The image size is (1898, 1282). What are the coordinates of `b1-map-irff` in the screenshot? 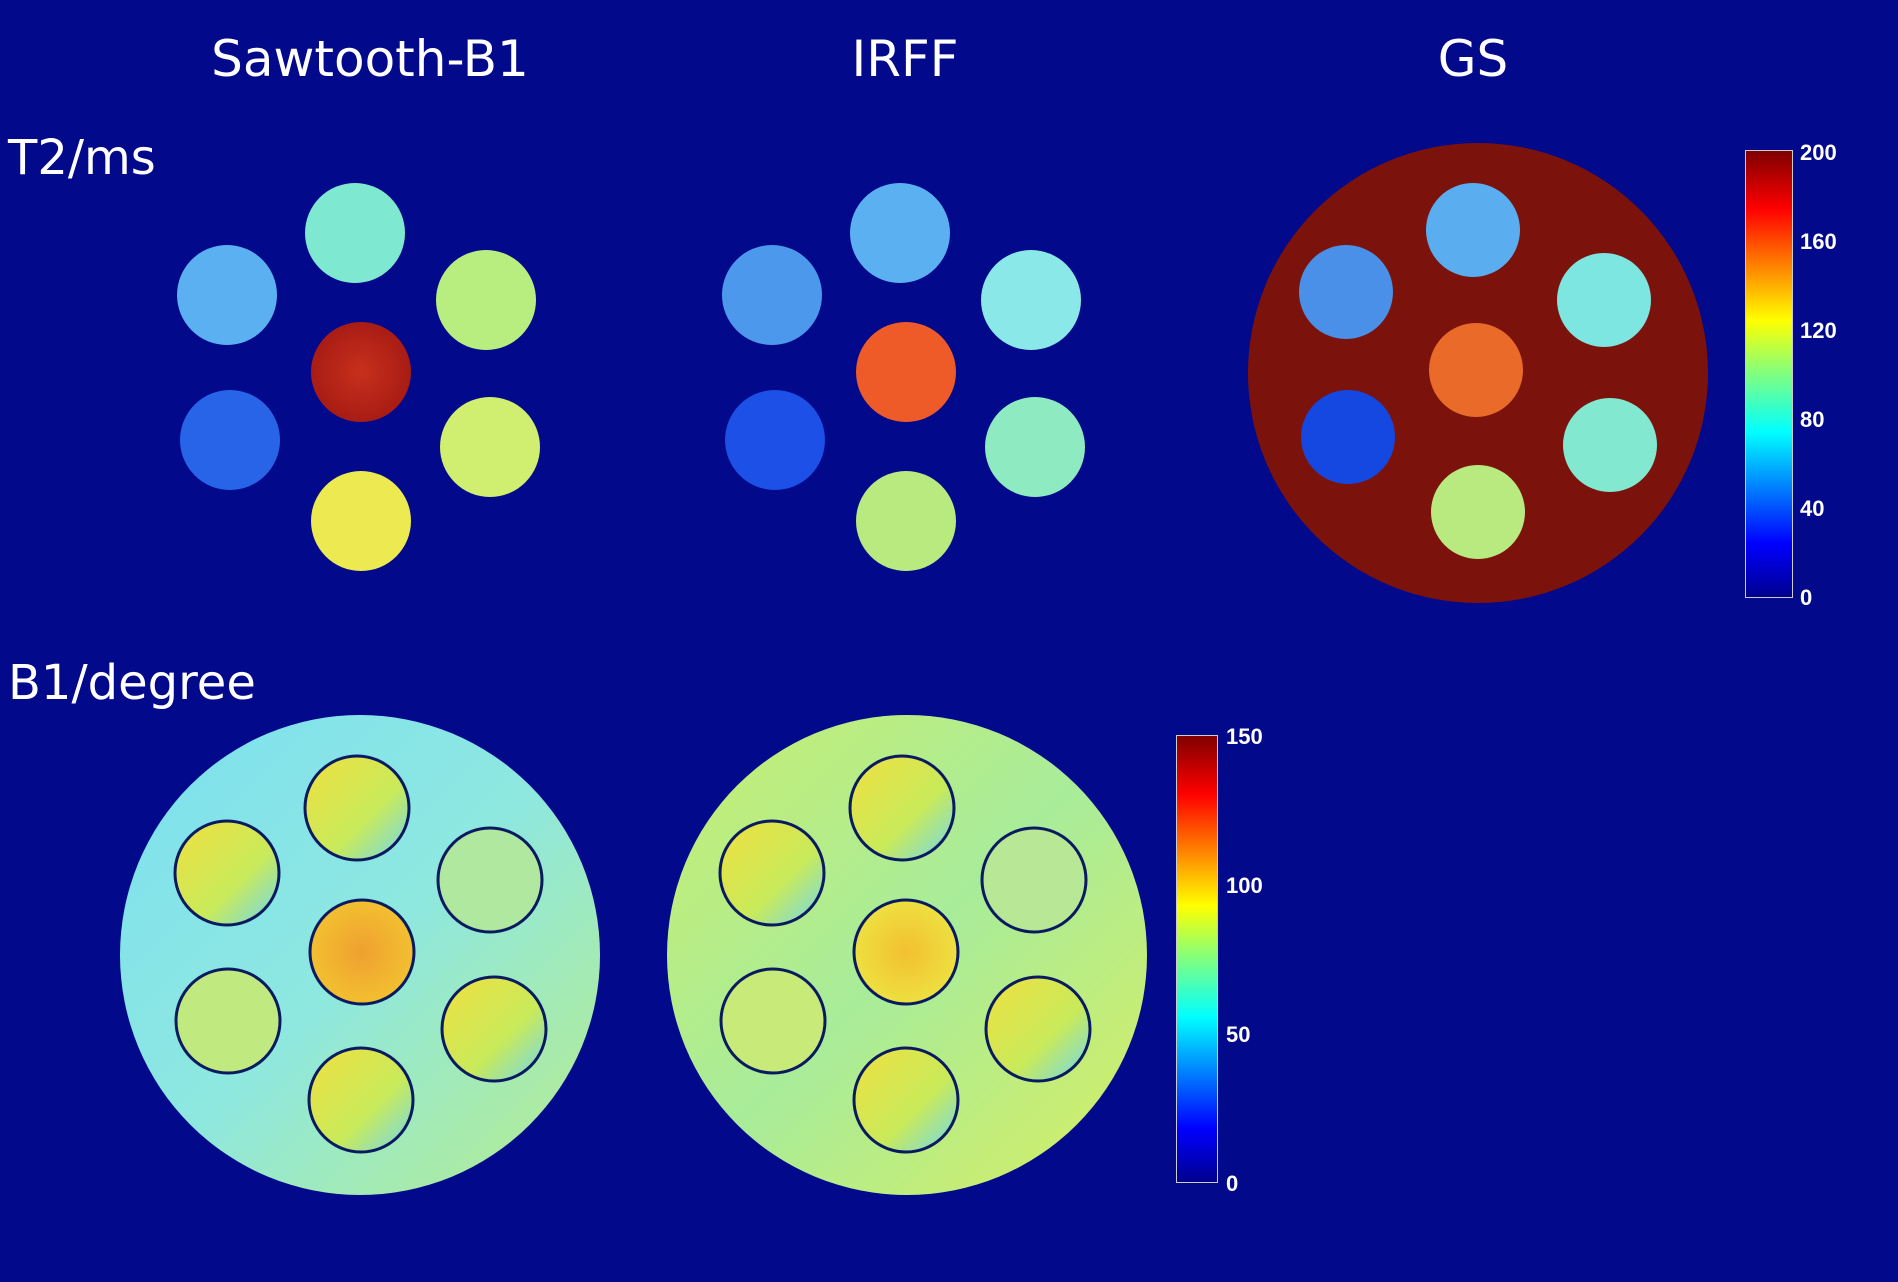 It's located at (907, 955).